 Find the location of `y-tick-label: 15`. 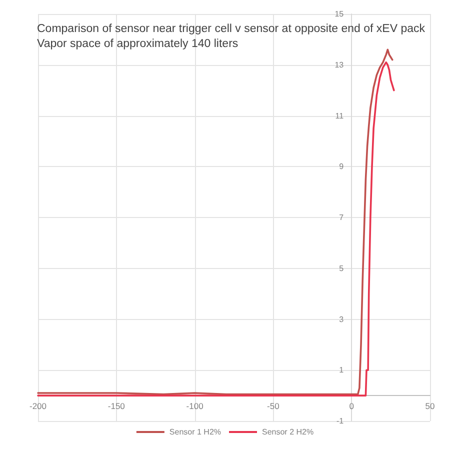

y-tick-label: 15 is located at coordinates (339, 14).